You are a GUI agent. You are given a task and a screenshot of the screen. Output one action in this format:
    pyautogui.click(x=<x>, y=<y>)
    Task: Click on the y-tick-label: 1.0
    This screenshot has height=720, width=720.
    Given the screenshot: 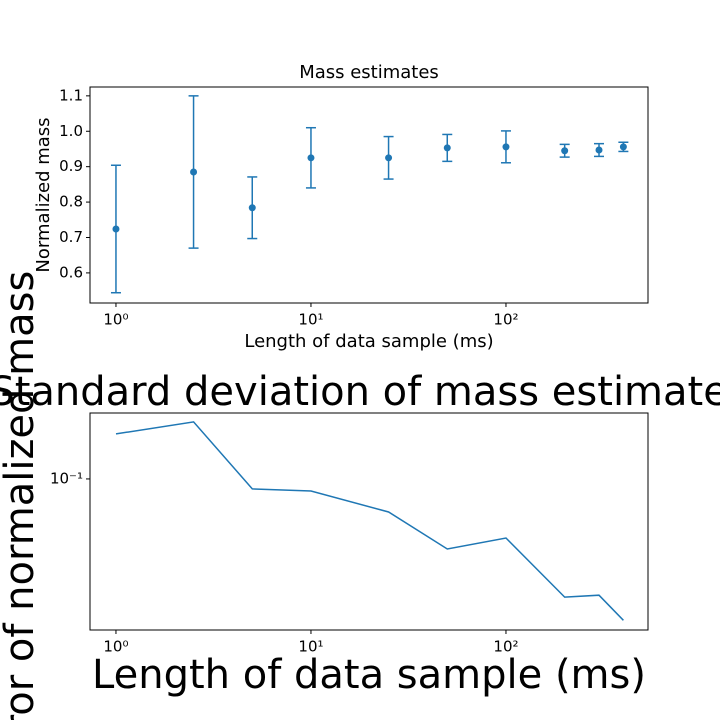 What is the action you would take?
    pyautogui.click(x=71, y=131)
    